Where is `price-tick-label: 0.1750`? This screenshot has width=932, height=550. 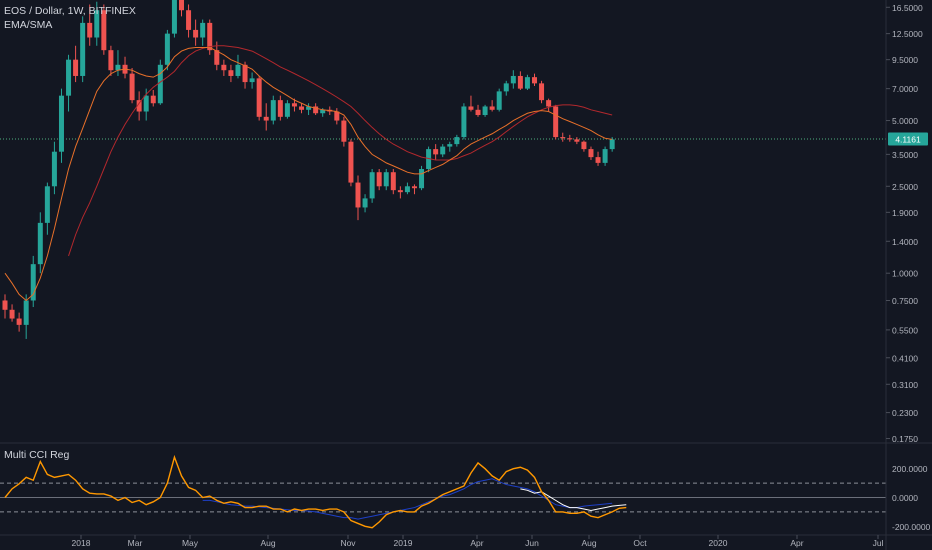 price-tick-label: 0.1750 is located at coordinates (905, 439).